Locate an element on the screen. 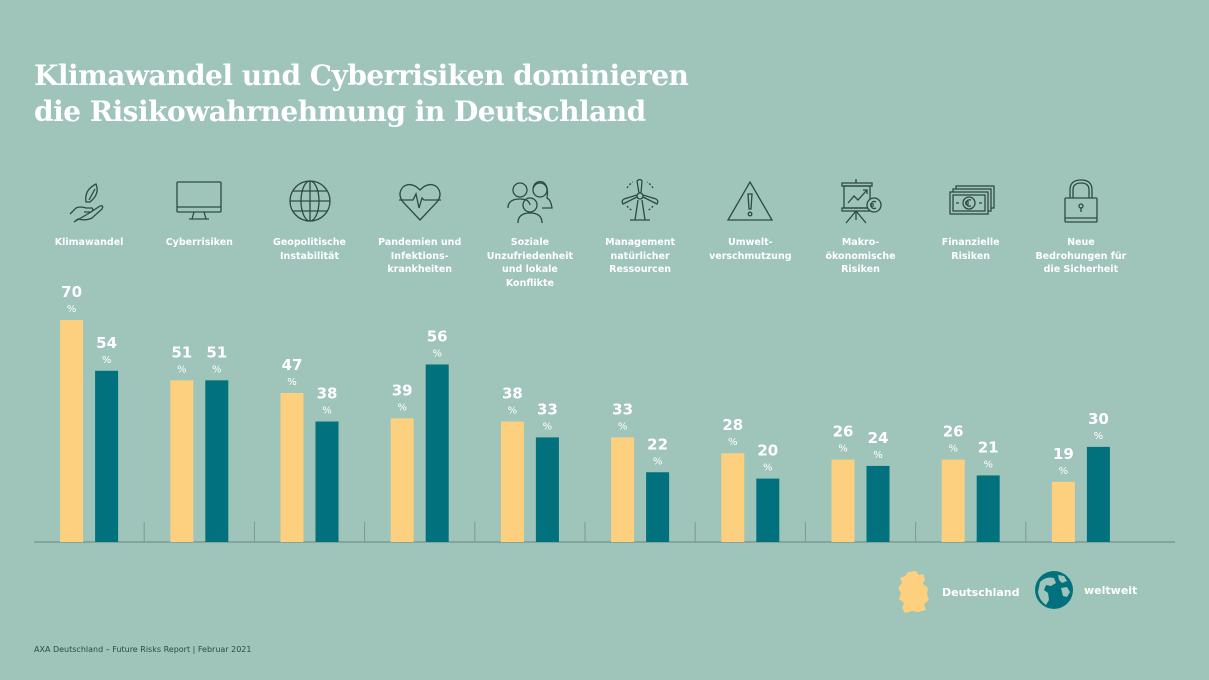 The image size is (1209, 680). category-label: Umwelt- verschmutzung is located at coordinates (750, 249).